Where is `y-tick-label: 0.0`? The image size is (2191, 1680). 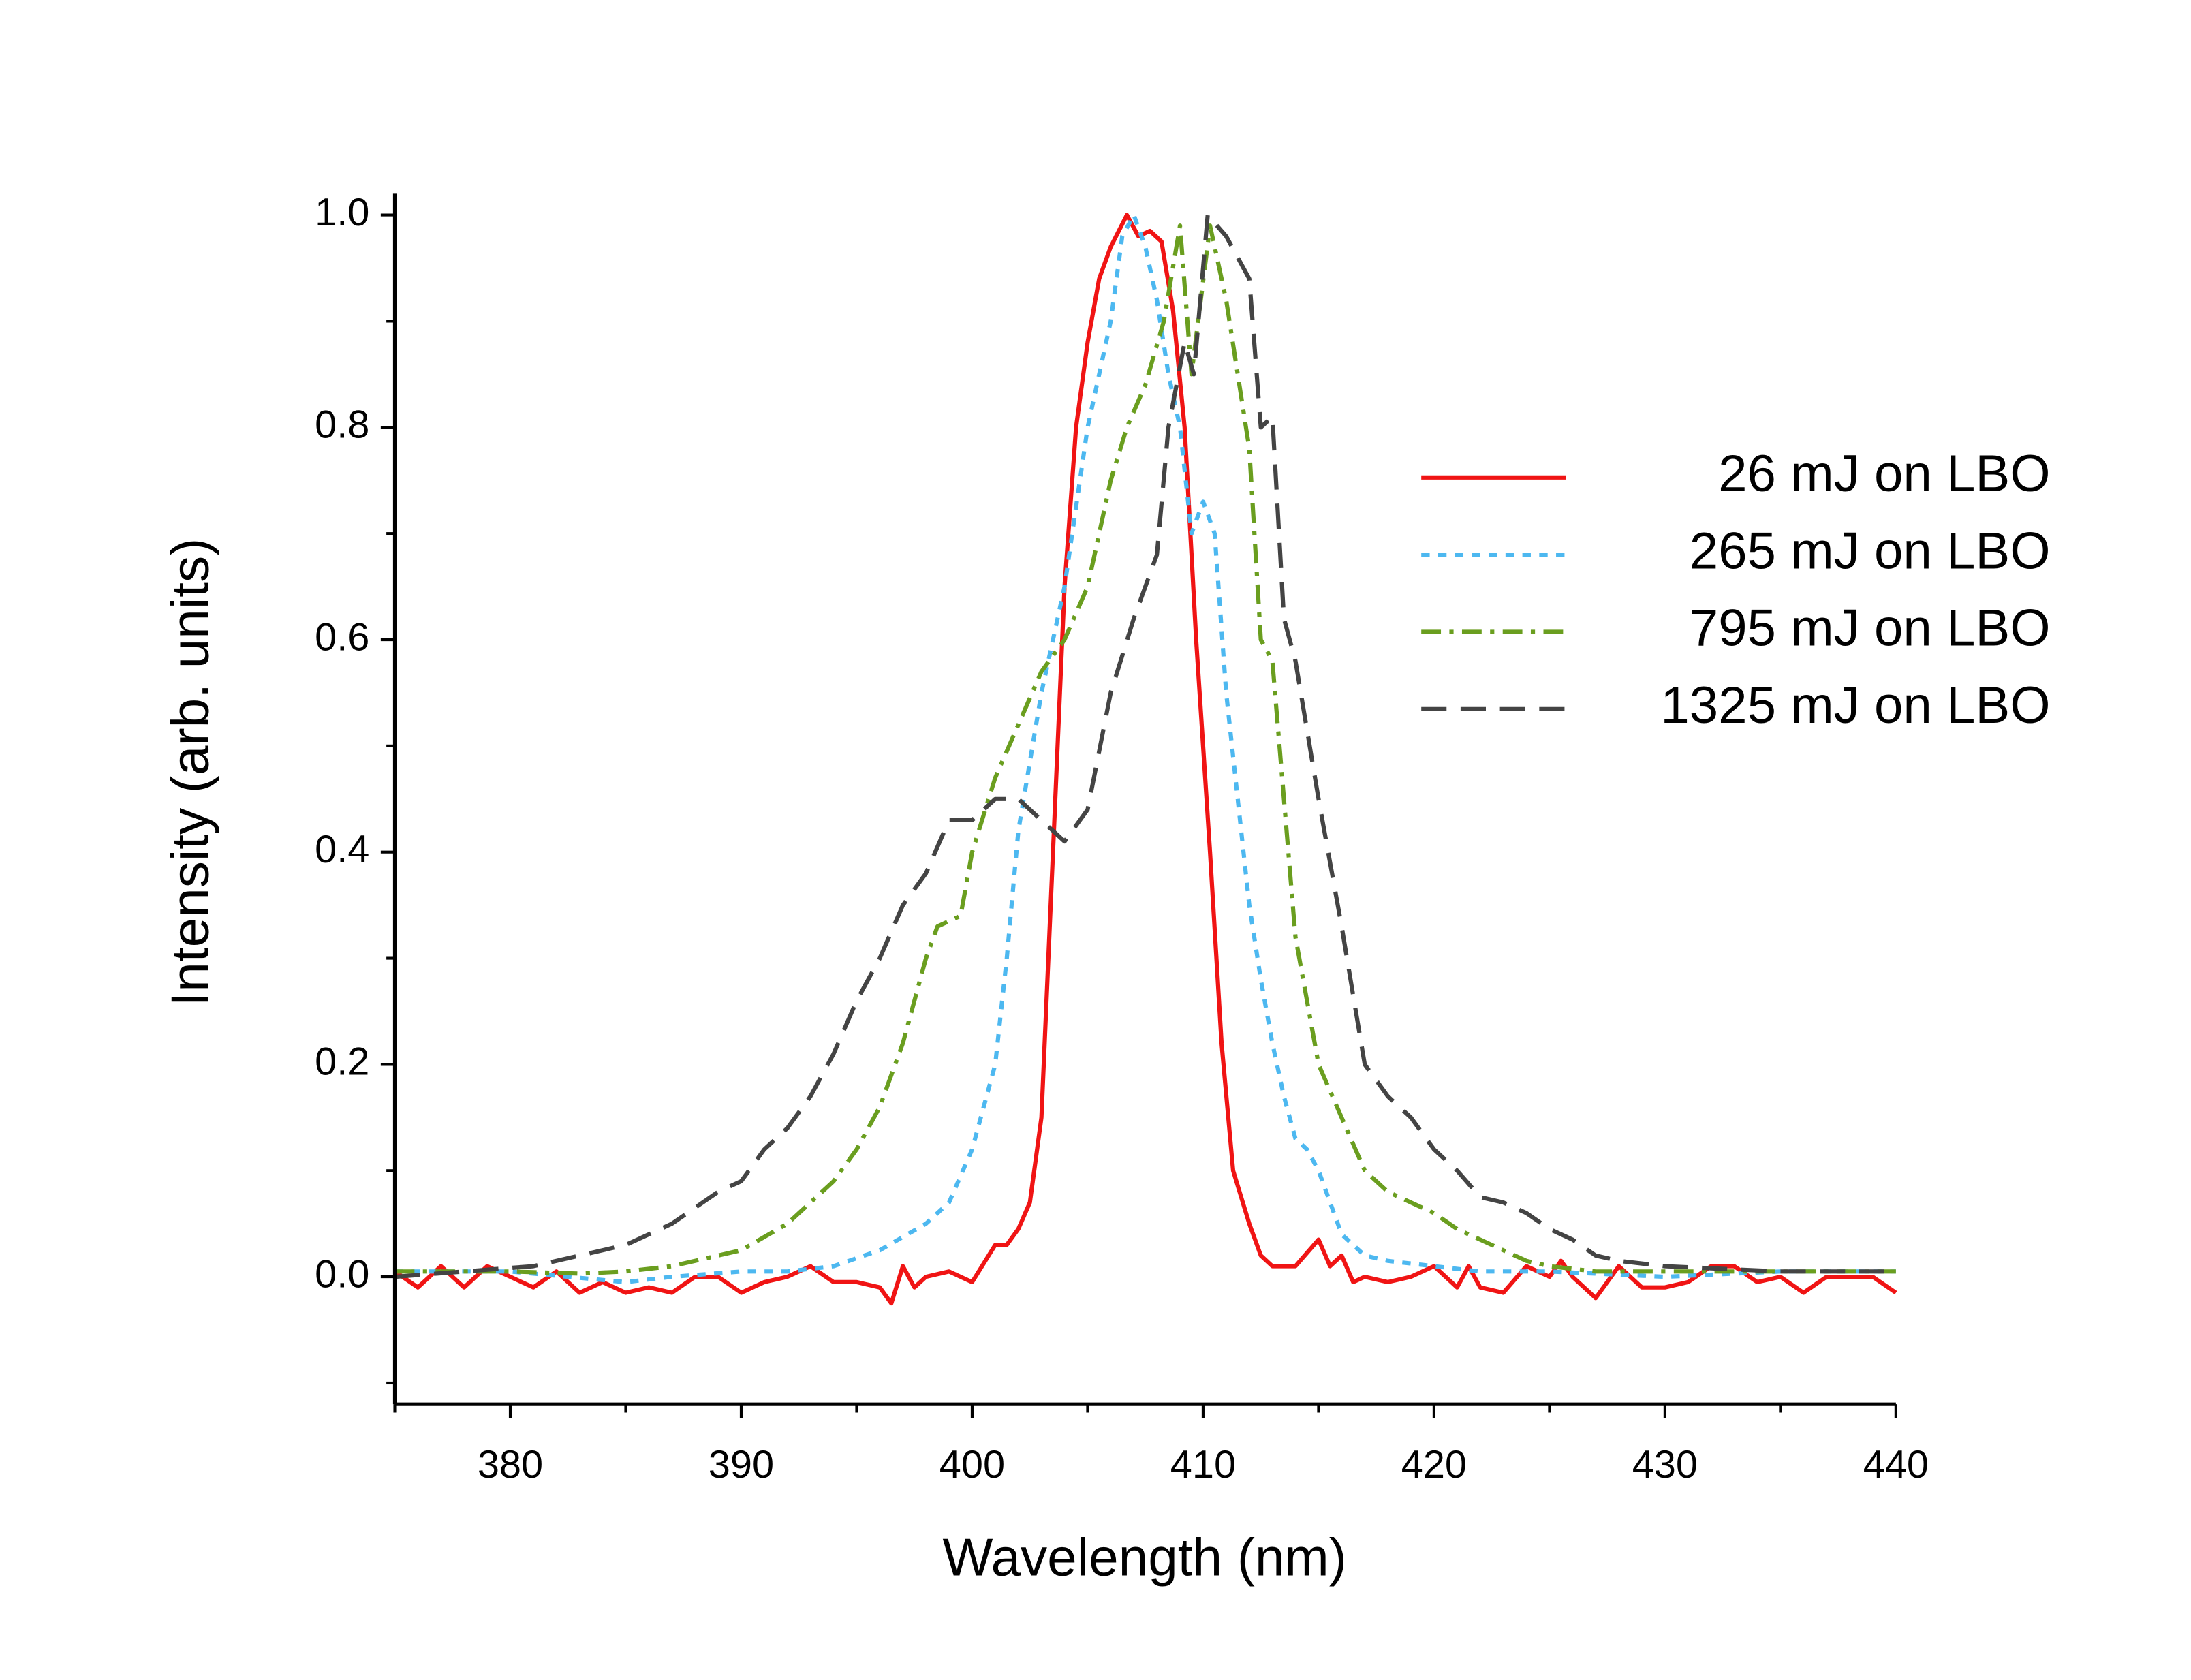 y-tick-label: 0.0 is located at coordinates (342, 1274).